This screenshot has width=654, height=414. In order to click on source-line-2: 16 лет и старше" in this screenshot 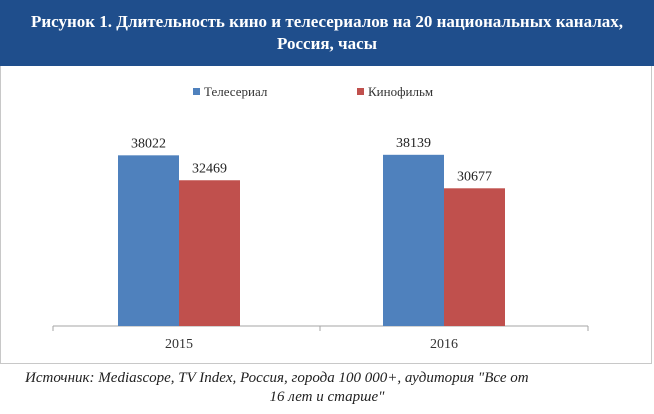, I will do `click(327, 397)`.